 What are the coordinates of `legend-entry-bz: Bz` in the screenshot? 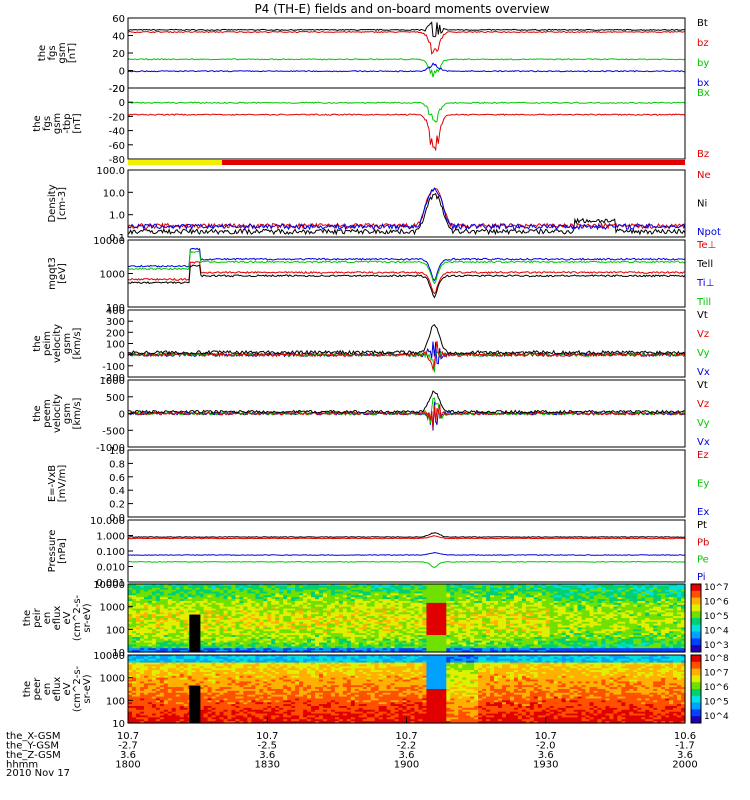 It's located at (703, 154).